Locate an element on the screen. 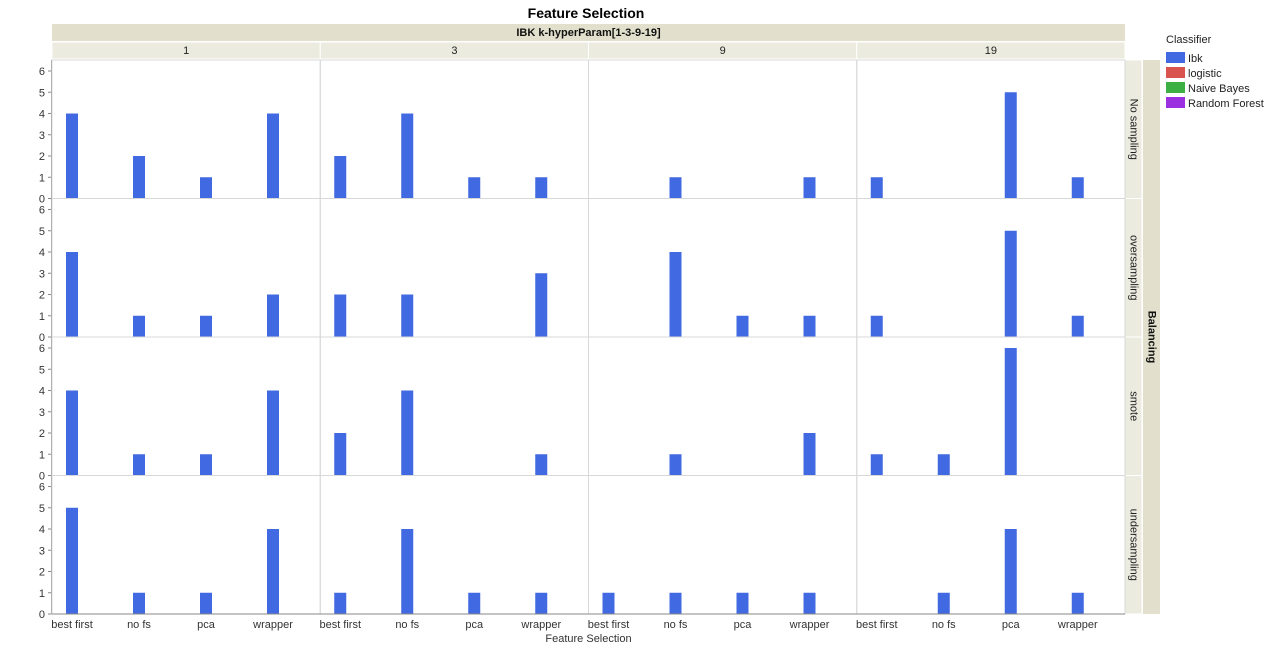 The height and width of the screenshot is (652, 1269). bar-pca-k9-undersampling is located at coordinates (742, 603).